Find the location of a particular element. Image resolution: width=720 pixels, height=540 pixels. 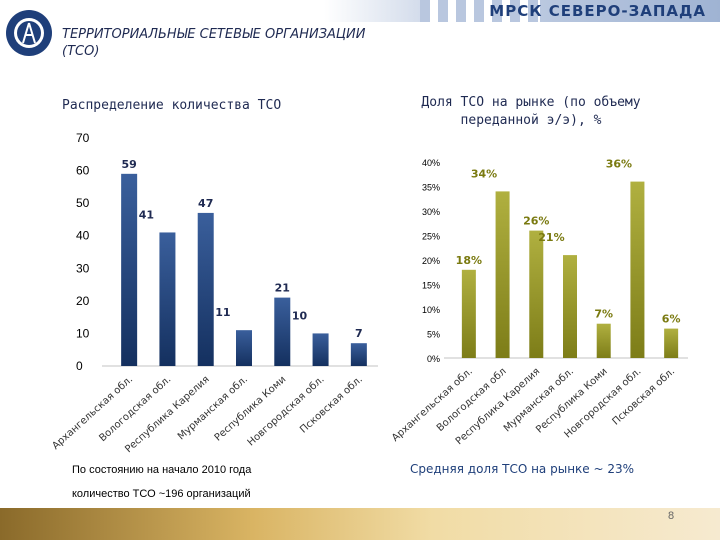

y-tick-label: 5% is located at coordinates (433, 335).